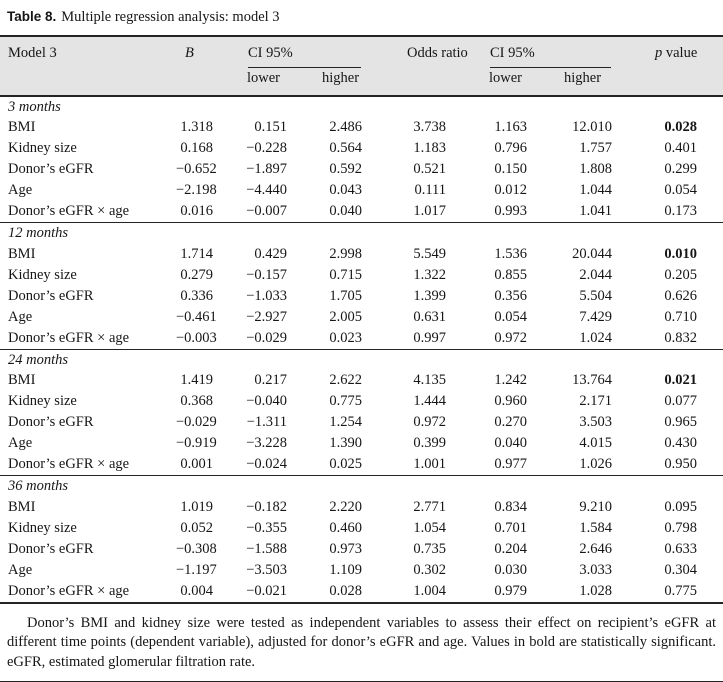 The image size is (723, 682). What do you see at coordinates (680, 316) in the screenshot?
I see `p-value-cell: 0.710` at bounding box center [680, 316].